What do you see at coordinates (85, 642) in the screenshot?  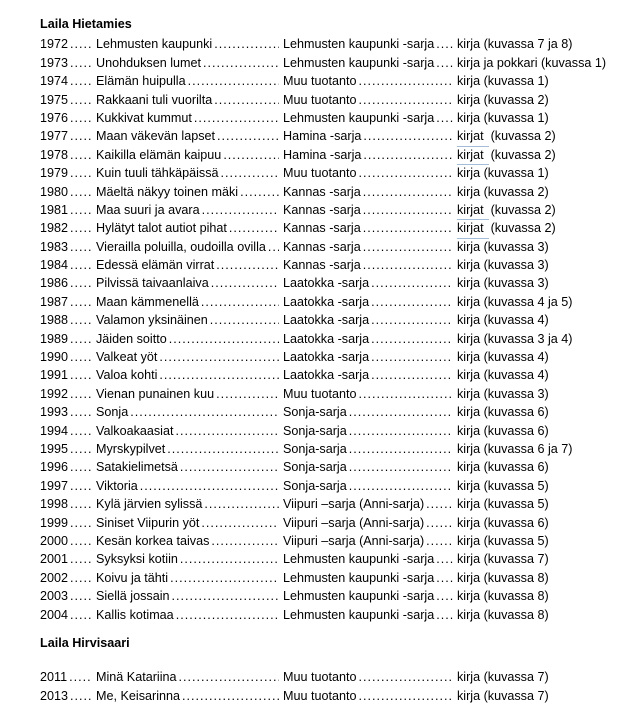 I see `section-heading: Laila Hirvisaari` at bounding box center [85, 642].